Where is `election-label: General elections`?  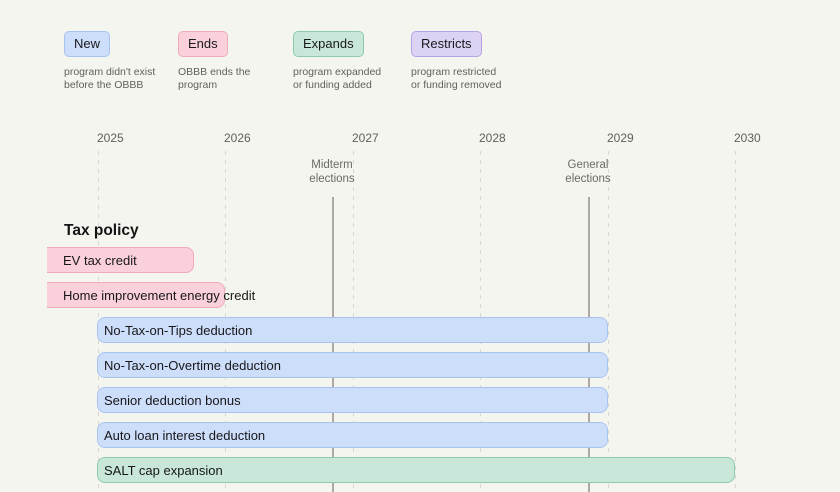
election-label: General elections is located at coordinates (588, 172).